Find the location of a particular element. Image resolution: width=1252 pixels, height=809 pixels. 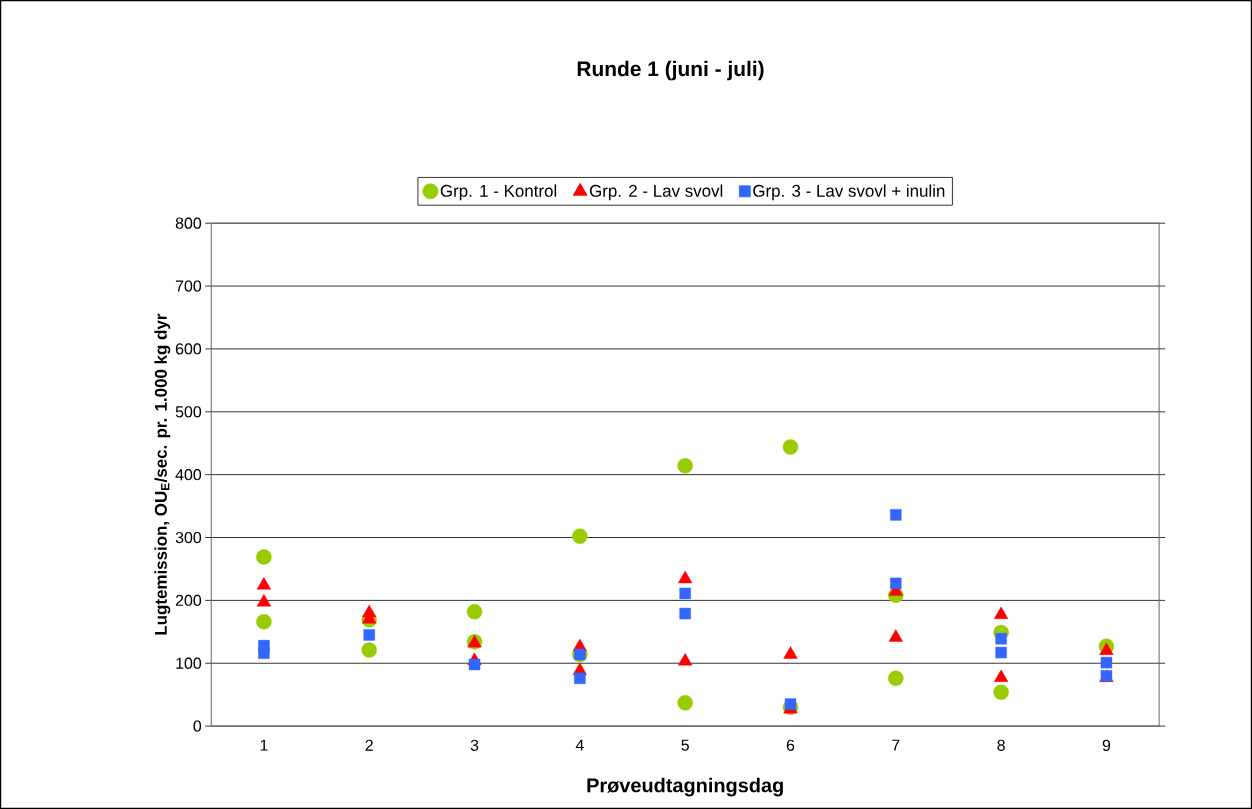

y-tick-label: 700 is located at coordinates (188, 286).